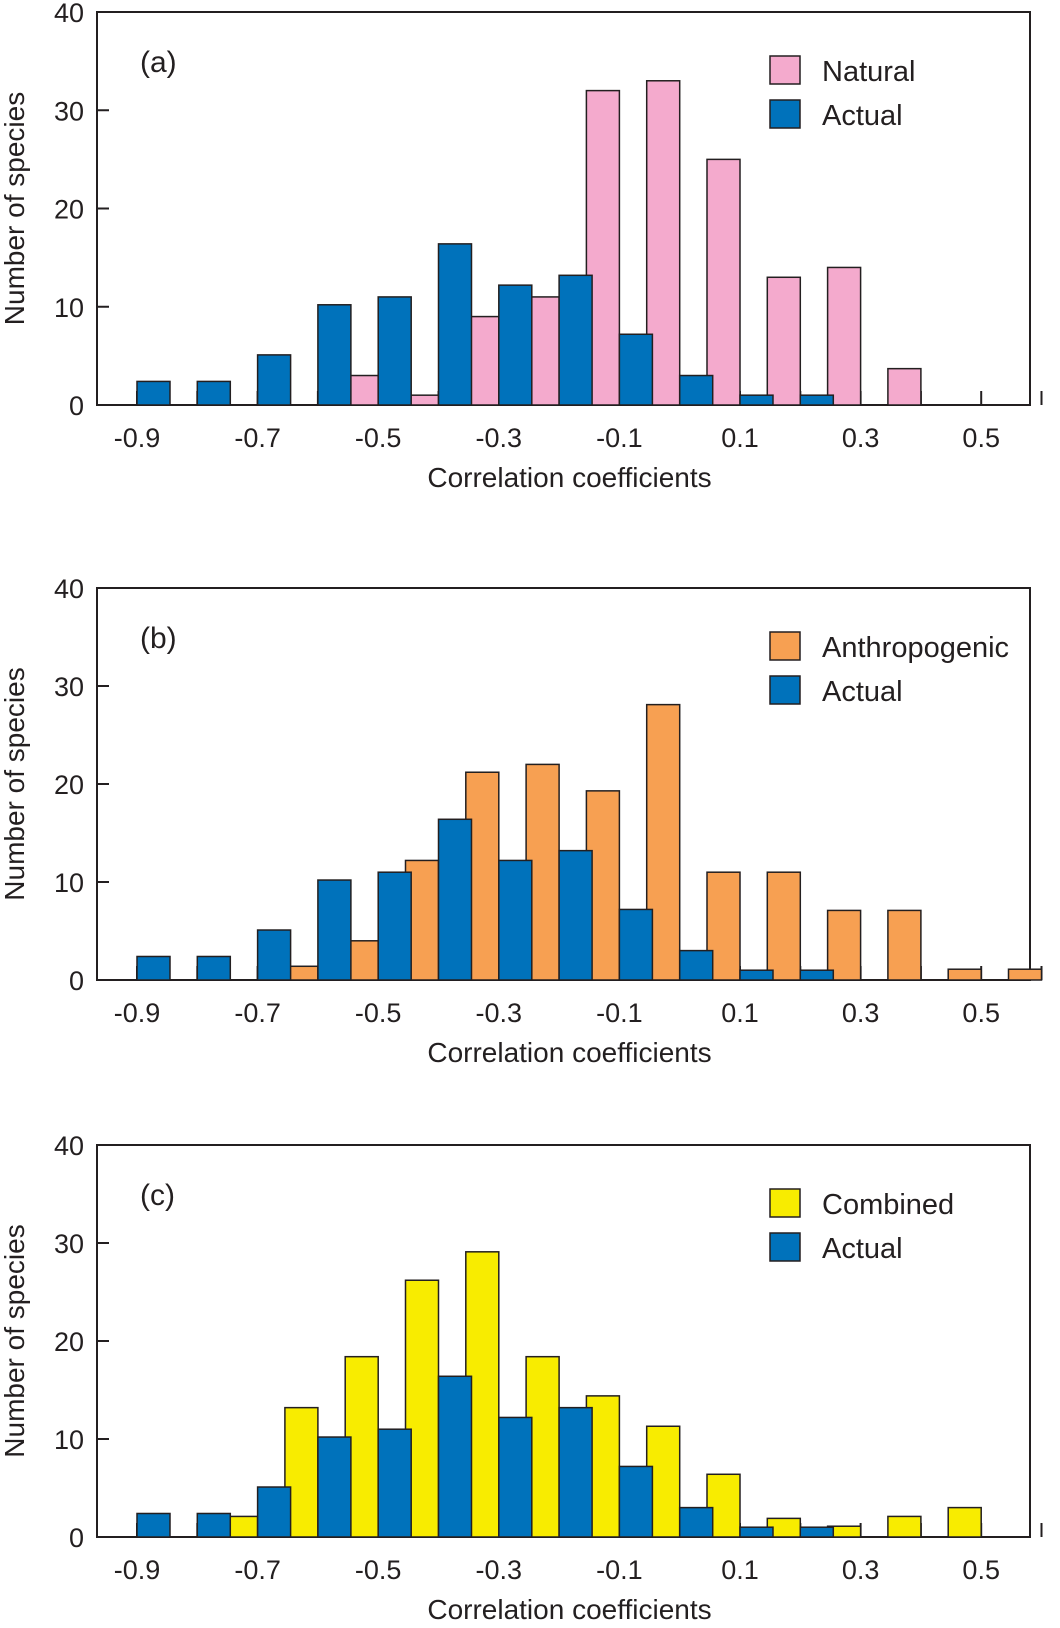  Describe the element at coordinates (904, 945) in the screenshot. I see `bar-anthropogenic-0.4` at that location.